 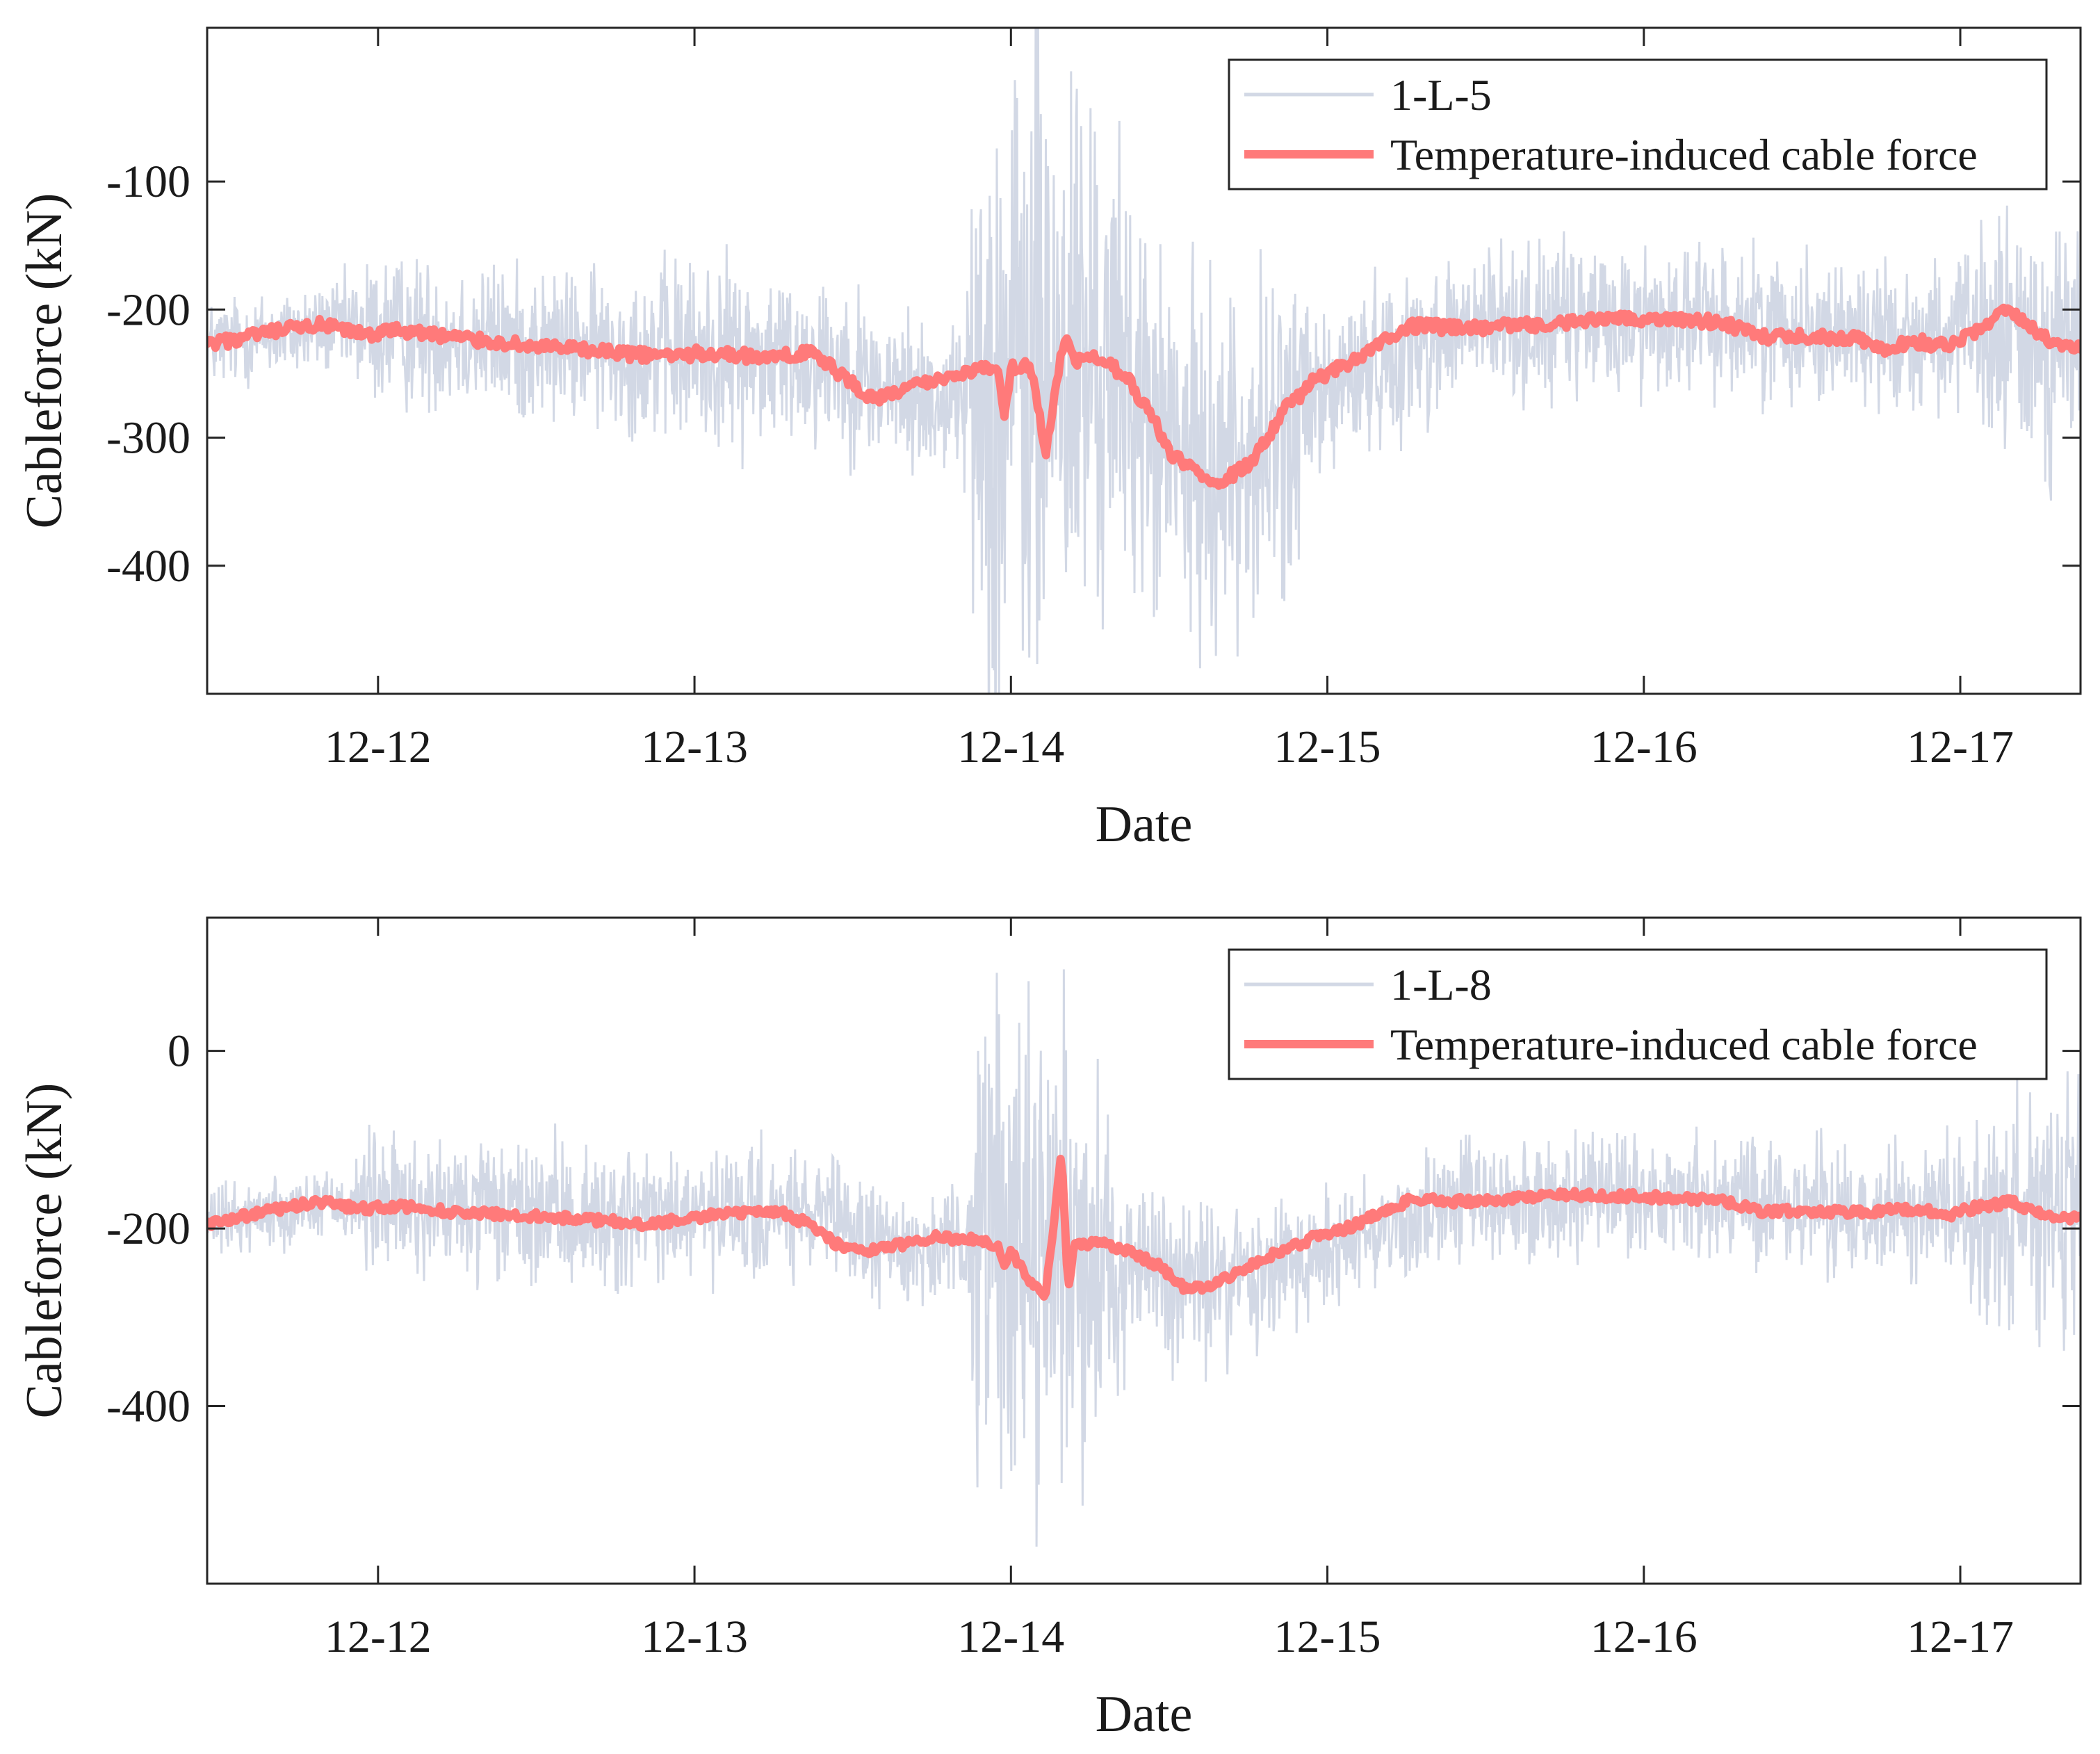 I want to click on legend: 1-L-5 Temperature-induced cable force, so click(x=1638, y=124).